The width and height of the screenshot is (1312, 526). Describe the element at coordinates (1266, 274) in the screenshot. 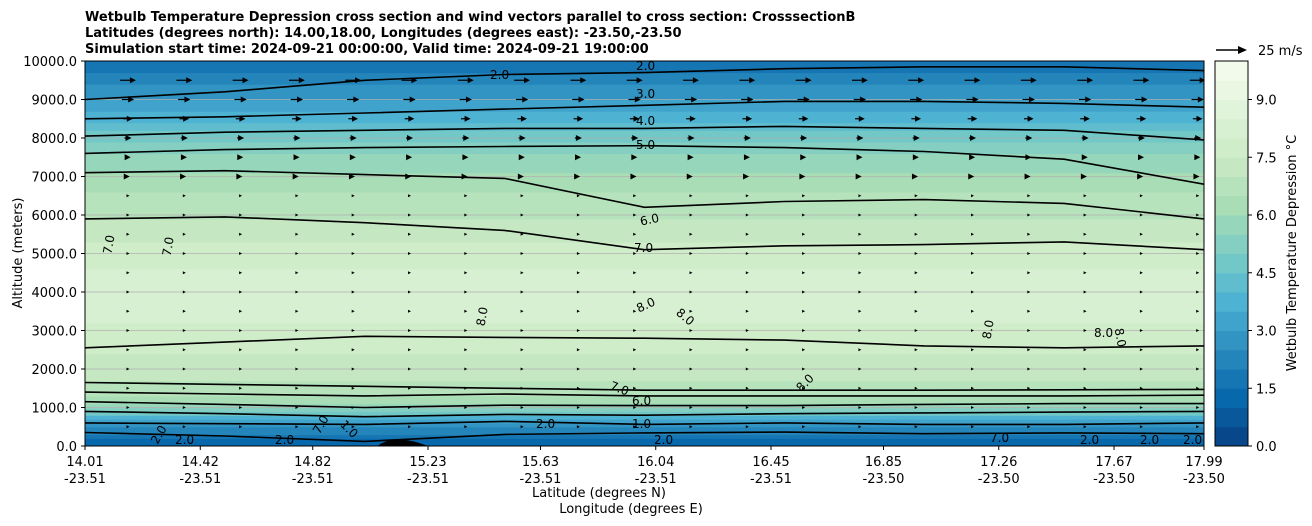

I see `colorbar-tick-label: 4.5` at that location.